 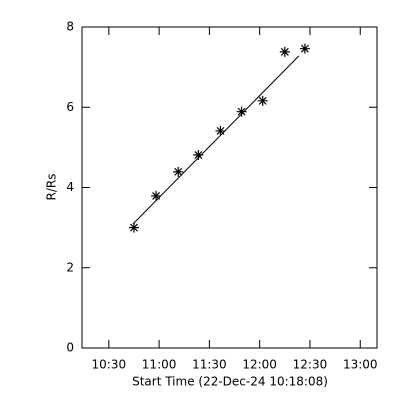 I want to click on y-tick-label: 2, so click(x=70, y=267).